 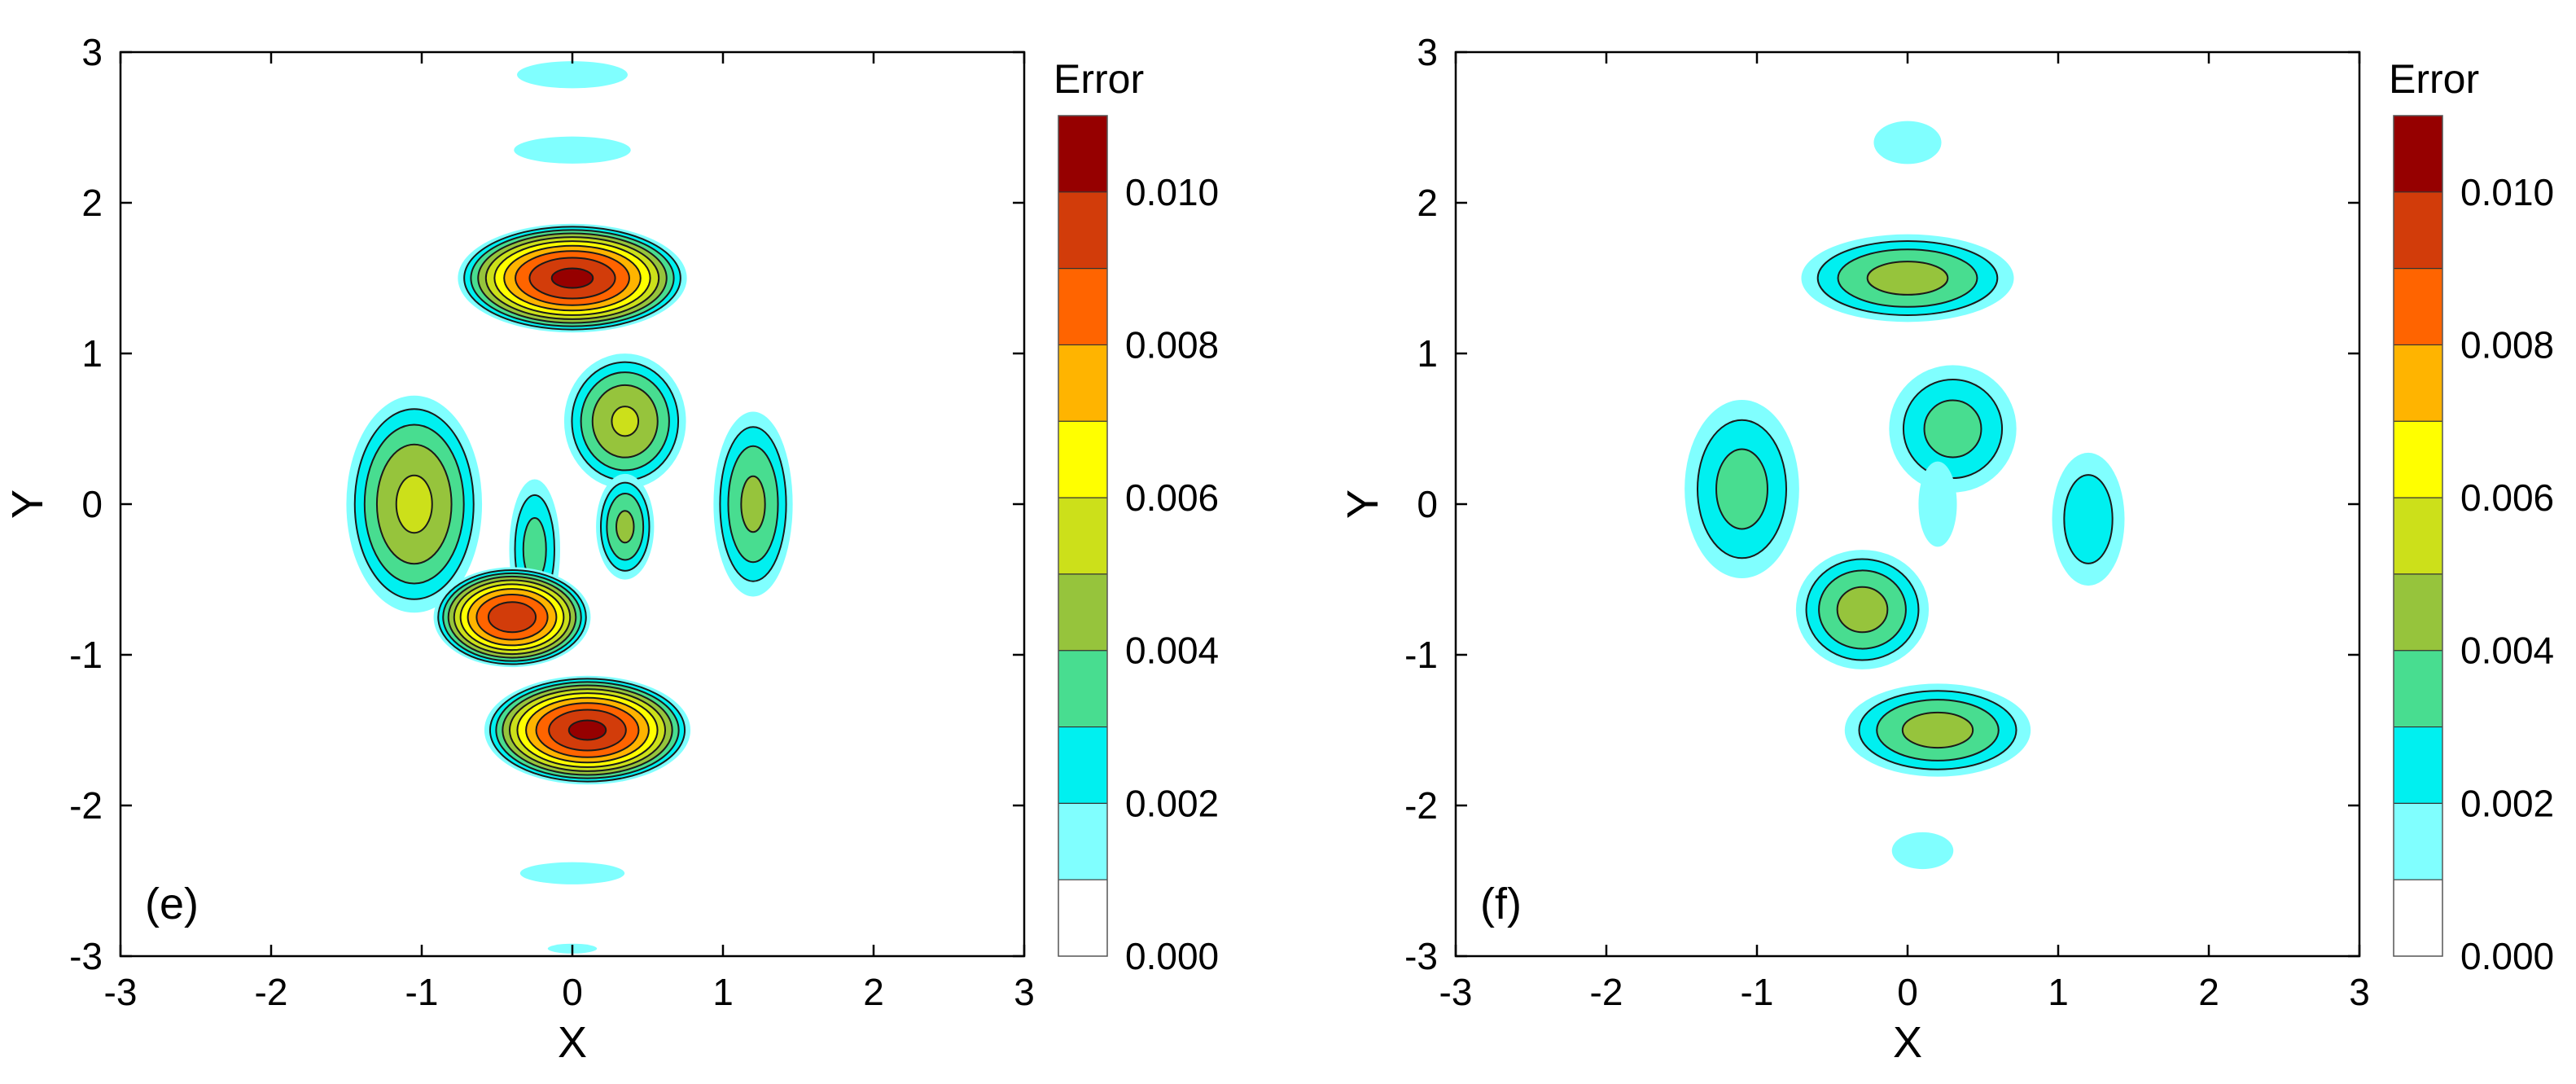 I want to click on panel-label: (f), so click(x=1501, y=904).